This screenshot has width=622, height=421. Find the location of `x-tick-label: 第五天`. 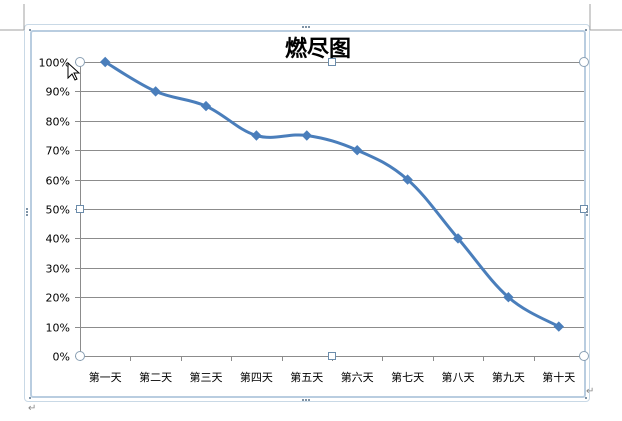

x-tick-label: 第五天 is located at coordinates (306, 377).